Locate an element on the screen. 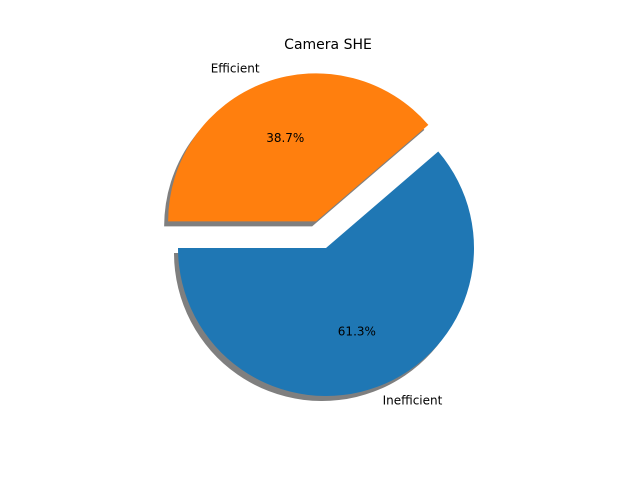  slice-label-inefficient: Inefficient is located at coordinates (413, 401).